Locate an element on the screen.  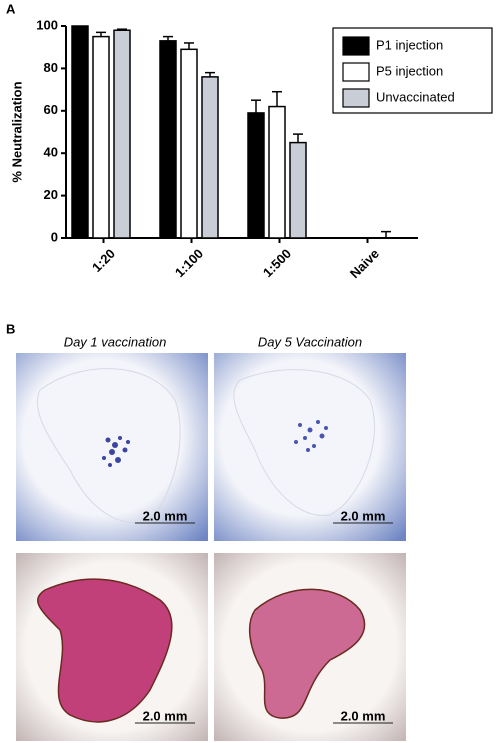
x-tick-label: 1:500 is located at coordinates (277, 263).